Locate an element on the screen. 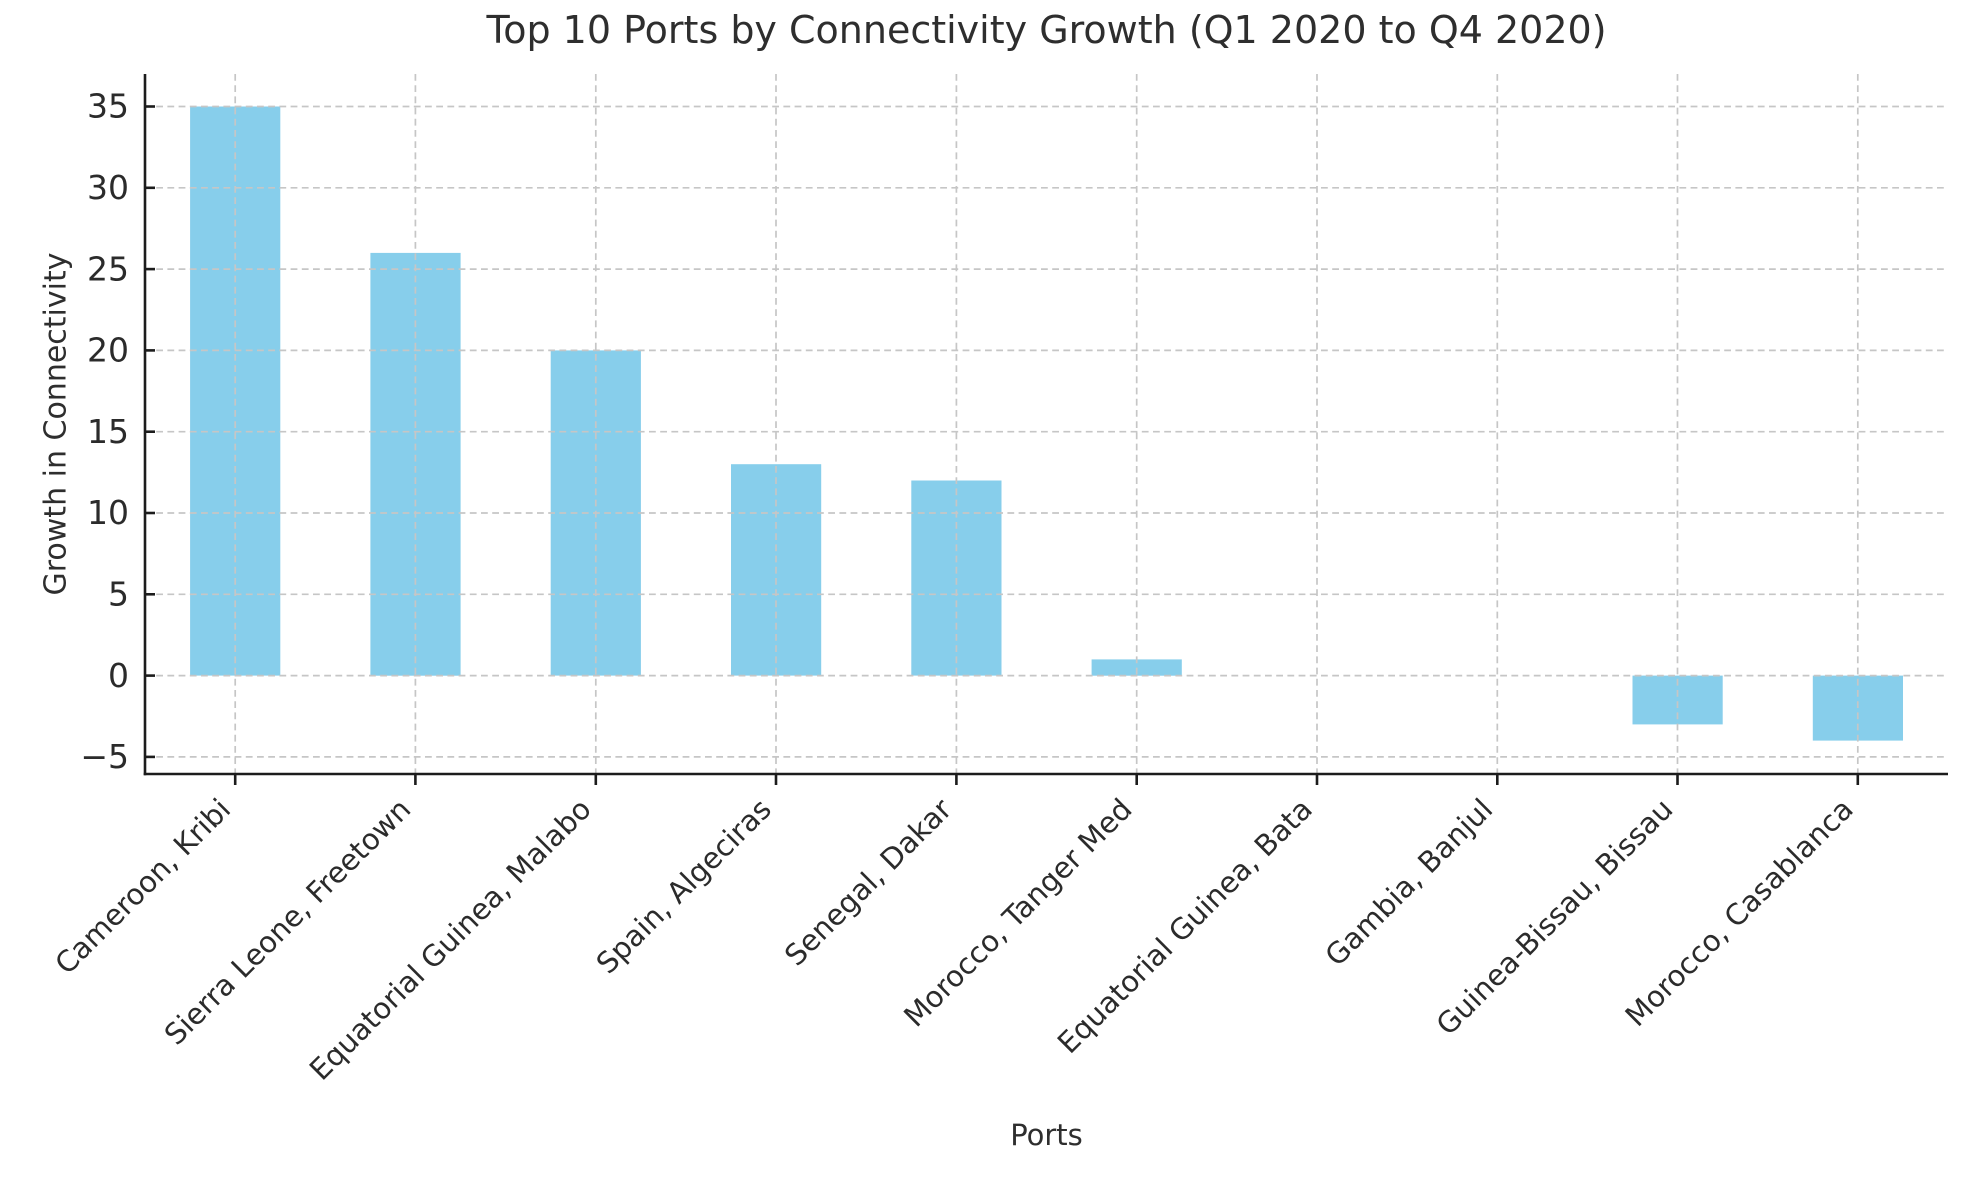 This screenshot has width=1967, height=1180. y-tick-label: 30 is located at coordinates (108, 187).